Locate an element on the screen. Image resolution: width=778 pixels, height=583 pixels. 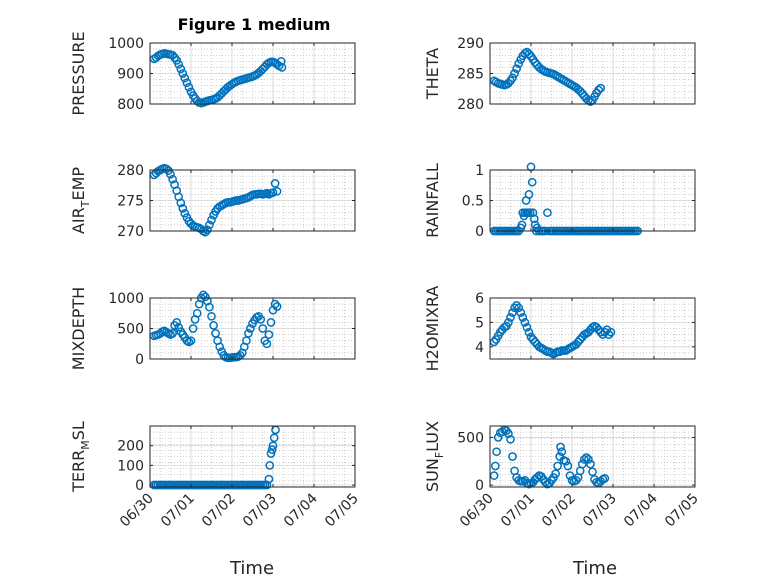
subplot-3: 270 275 280 AIRTEMP is located at coordinates (212, 201).